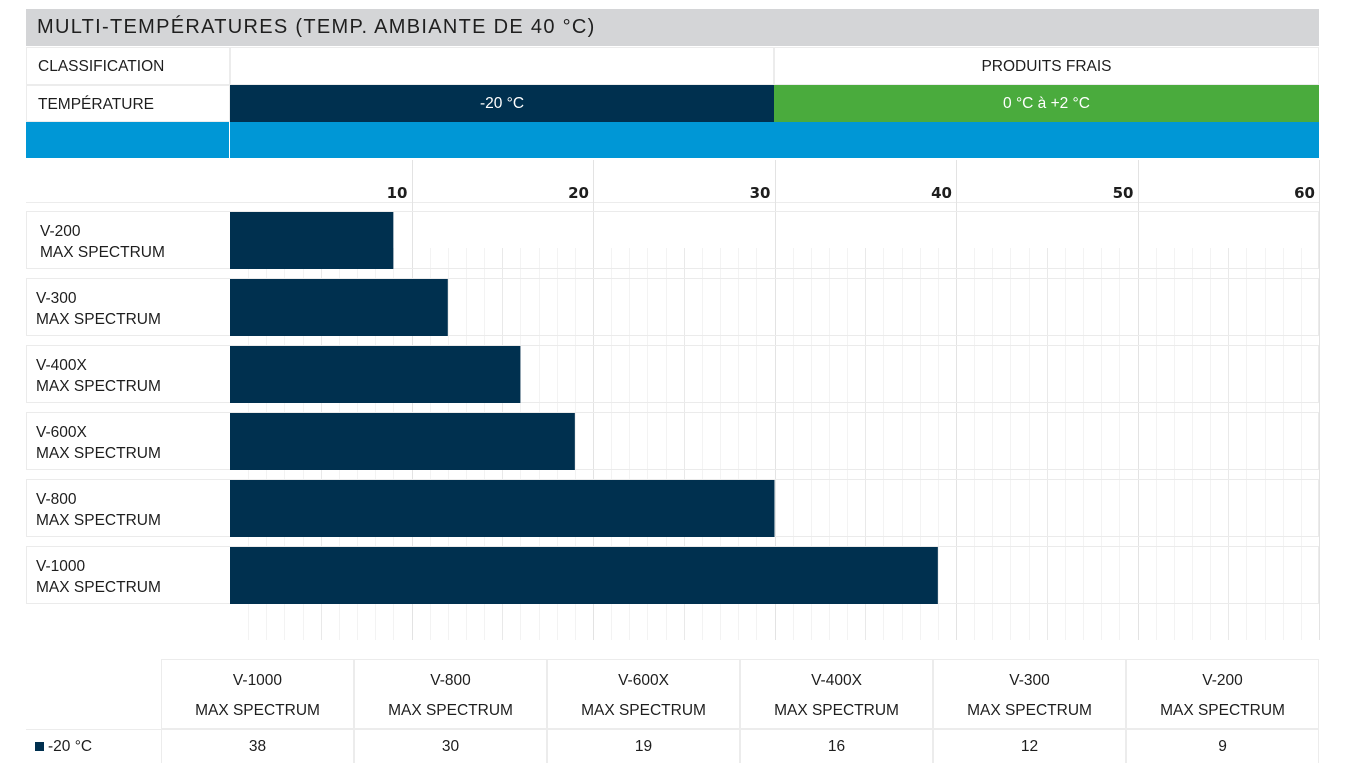 The height and width of the screenshot is (764, 1345). I want to click on temperature-frozen-band: -20 °C, so click(502, 103).